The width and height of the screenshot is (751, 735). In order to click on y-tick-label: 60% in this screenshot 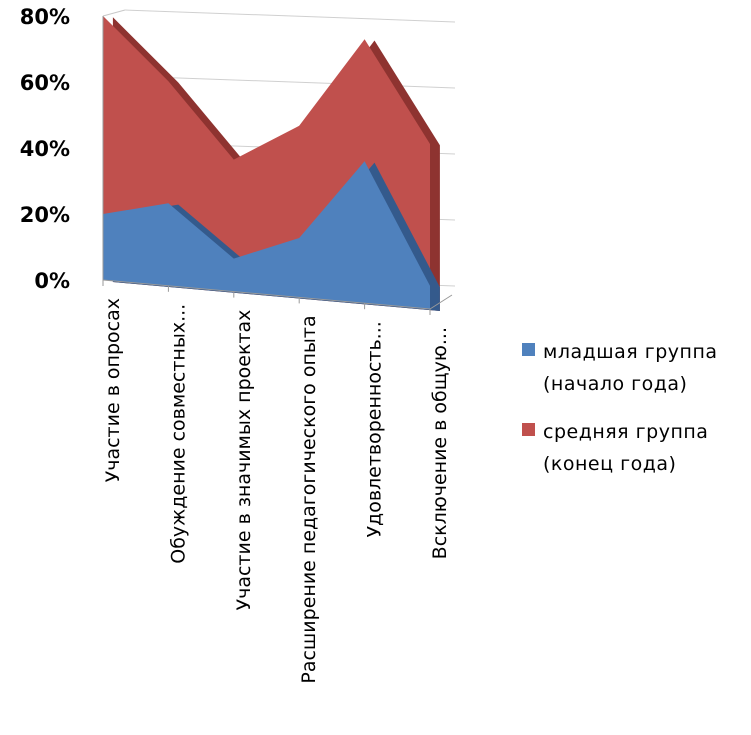, I will do `click(45, 83)`.